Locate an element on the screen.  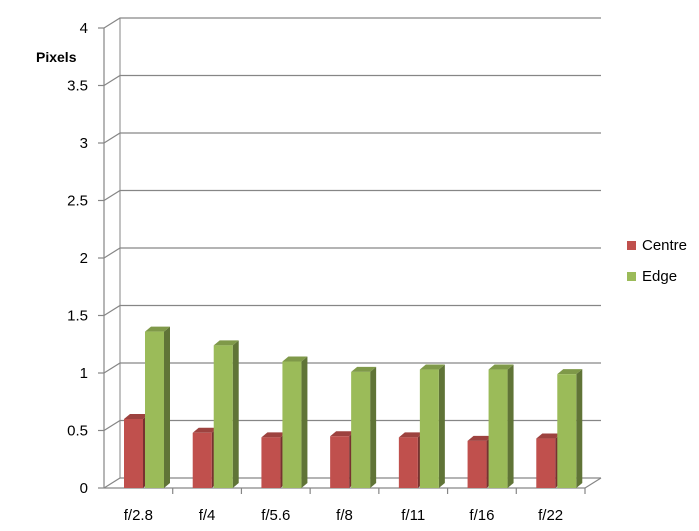
x-tick-label: f/4 is located at coordinates (207, 515).